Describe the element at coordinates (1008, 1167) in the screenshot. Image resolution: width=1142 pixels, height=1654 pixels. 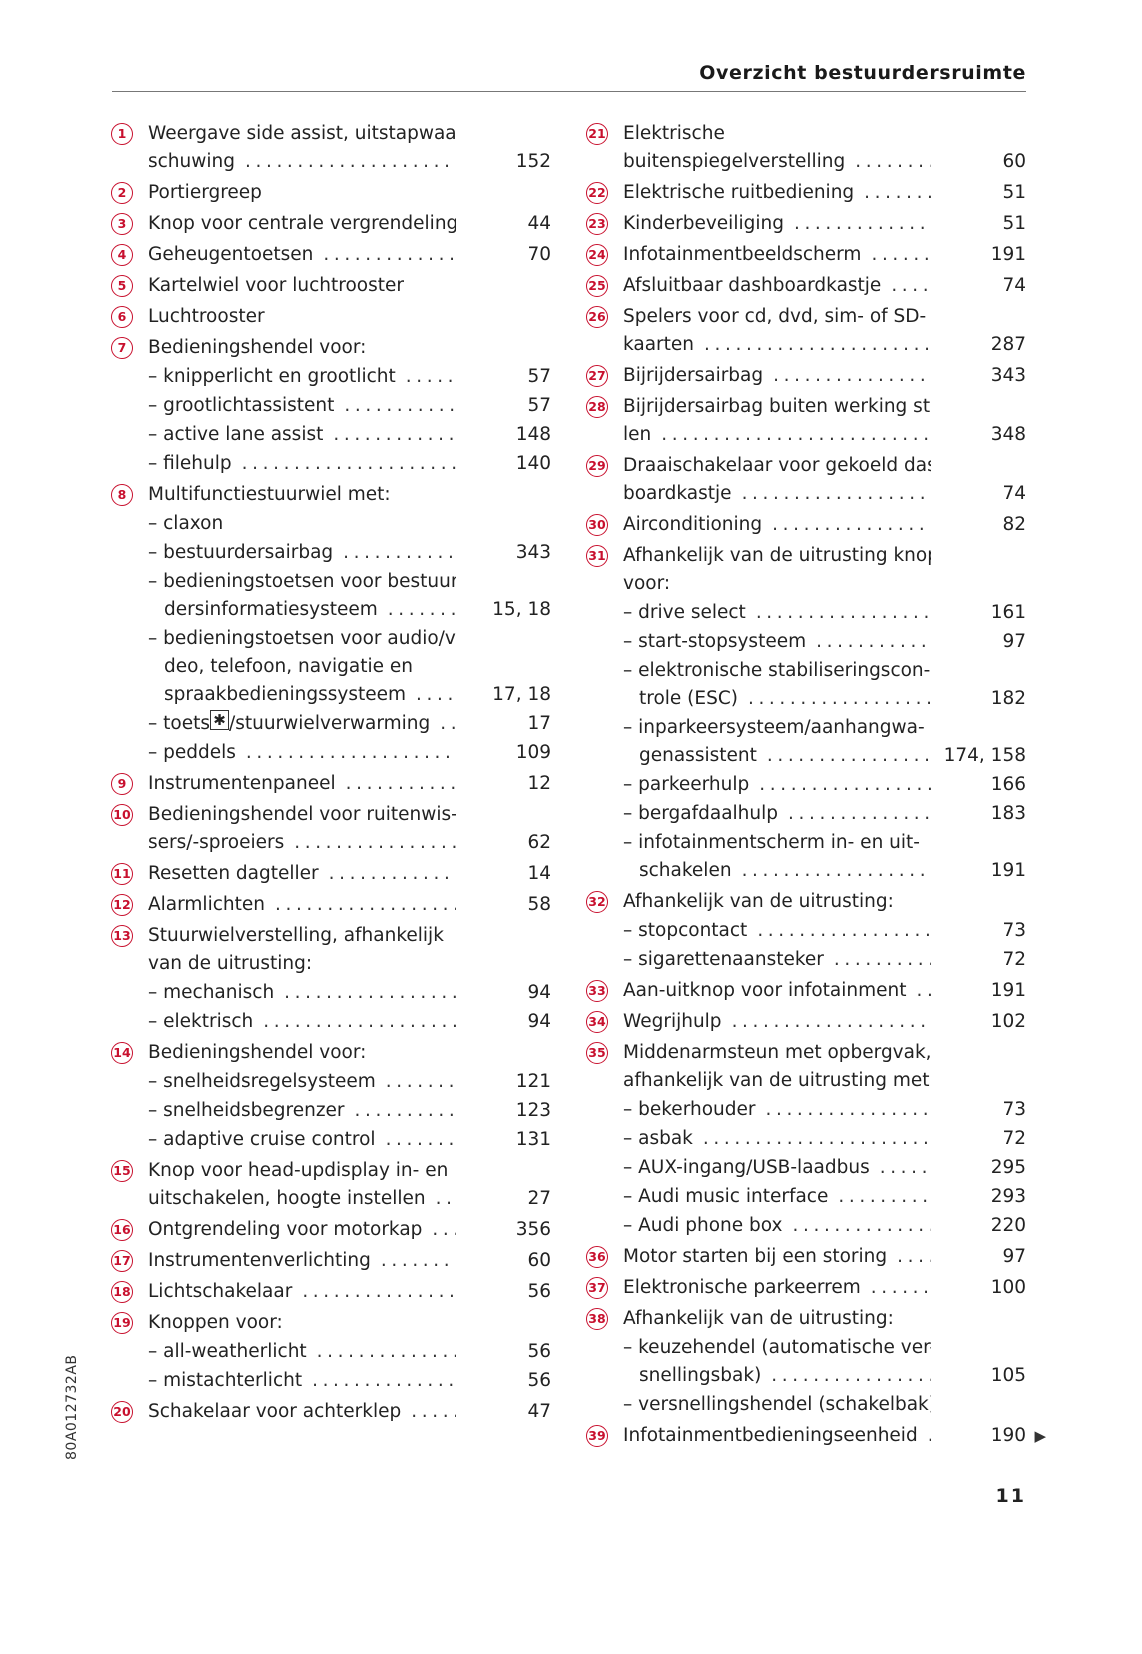
I see `page-reference: 295` at that location.